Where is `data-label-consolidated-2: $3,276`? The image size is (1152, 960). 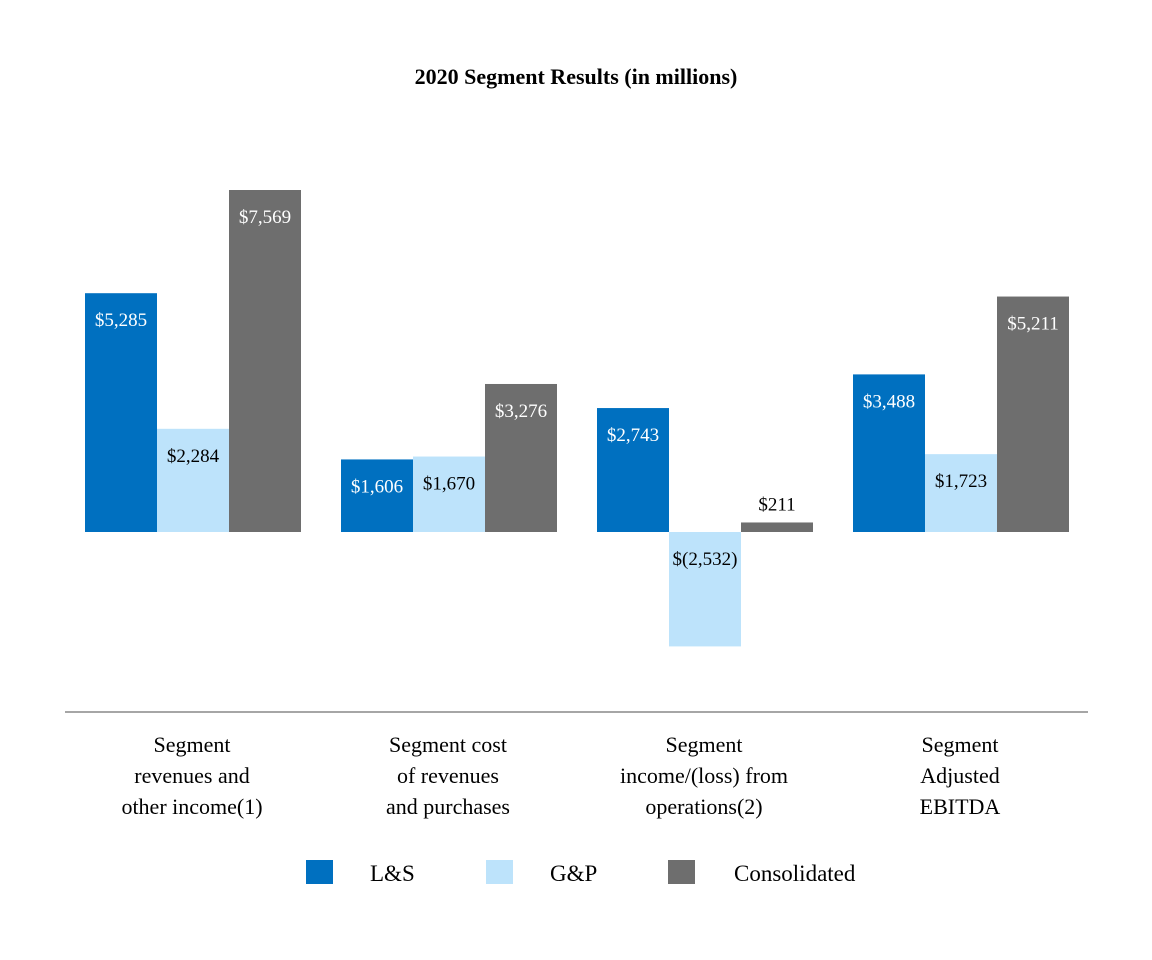
data-label-consolidated-2: $3,276 is located at coordinates (521, 411).